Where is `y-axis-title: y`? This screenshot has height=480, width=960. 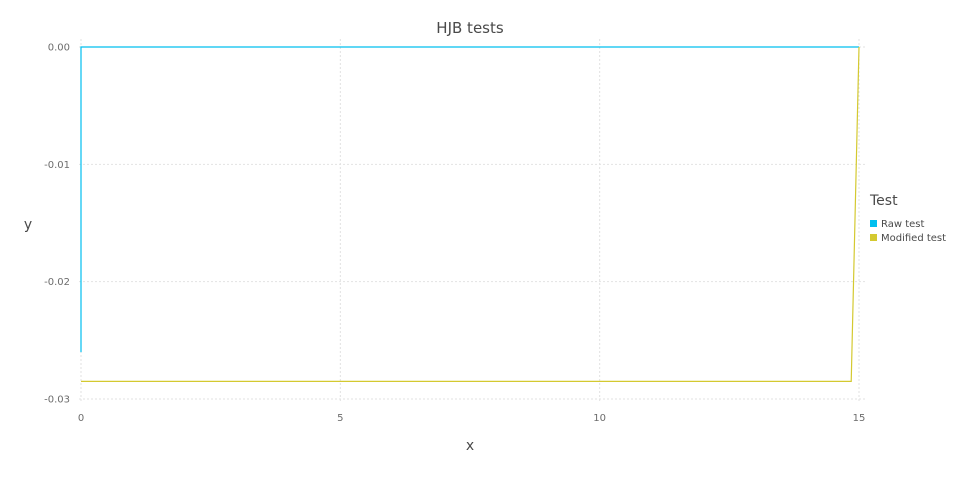
y-axis-title: y is located at coordinates (28, 225).